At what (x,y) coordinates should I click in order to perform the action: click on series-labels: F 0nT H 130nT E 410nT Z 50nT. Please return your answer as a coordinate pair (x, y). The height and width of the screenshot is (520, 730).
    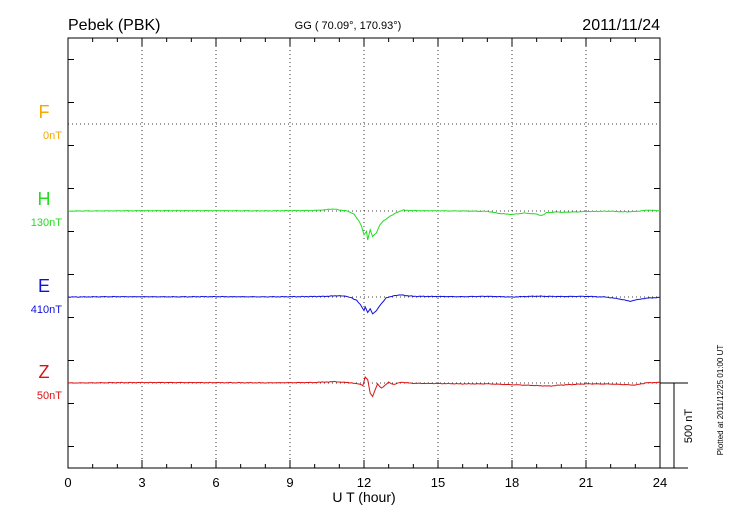
    Looking at the image, I should click on (46, 252).